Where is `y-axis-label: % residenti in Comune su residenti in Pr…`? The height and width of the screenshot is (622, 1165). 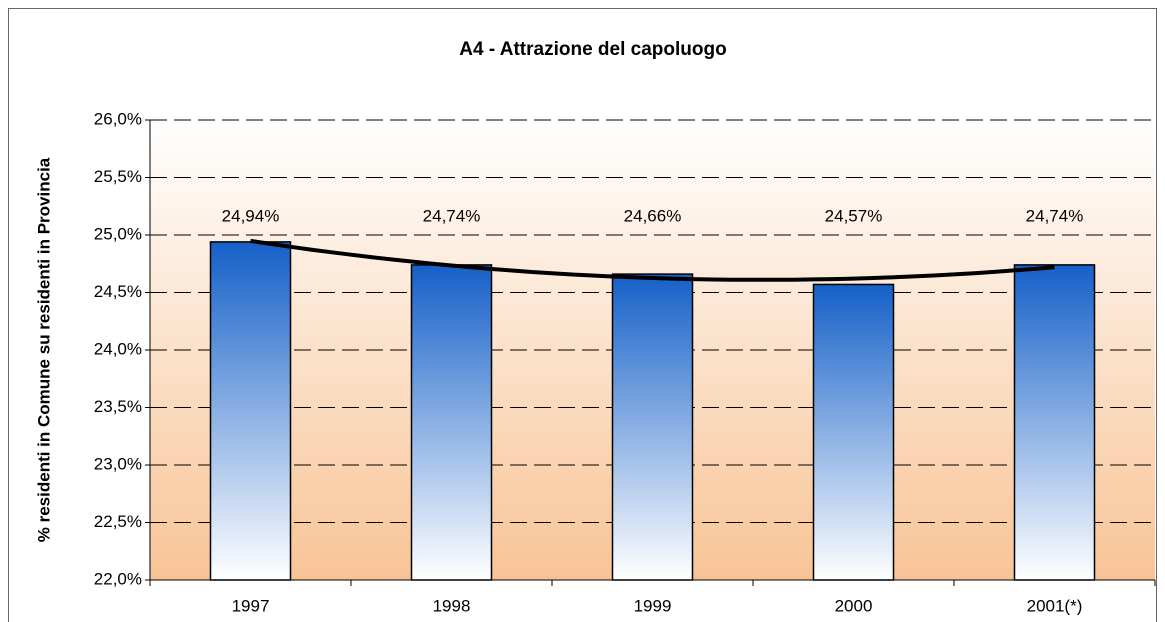 y-axis-label: % residenti in Comune su residenti in Pr… is located at coordinates (43, 349).